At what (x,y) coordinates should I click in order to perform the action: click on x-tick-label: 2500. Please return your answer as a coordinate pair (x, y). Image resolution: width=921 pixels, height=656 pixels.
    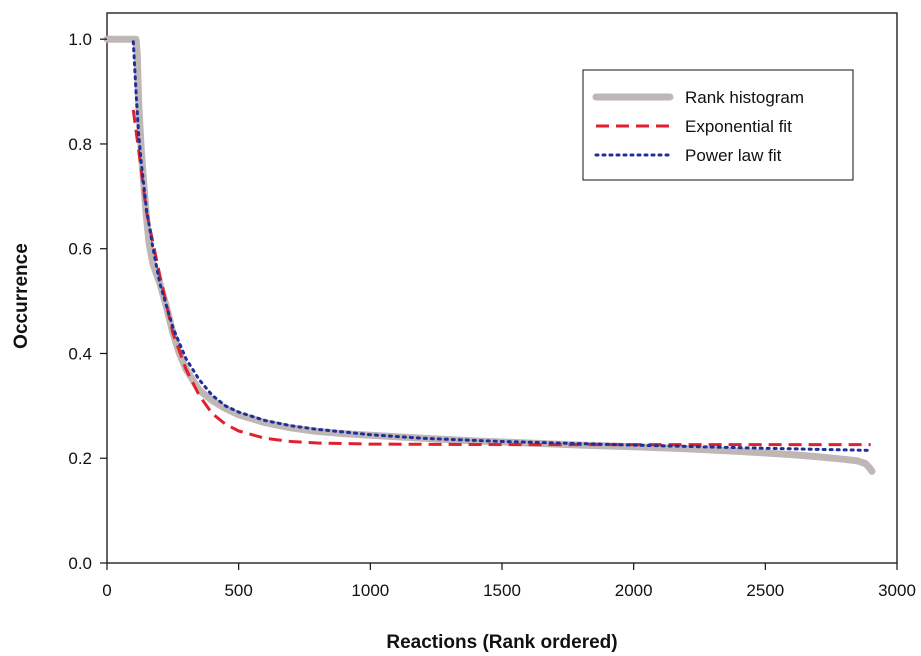
    Looking at the image, I should click on (765, 590).